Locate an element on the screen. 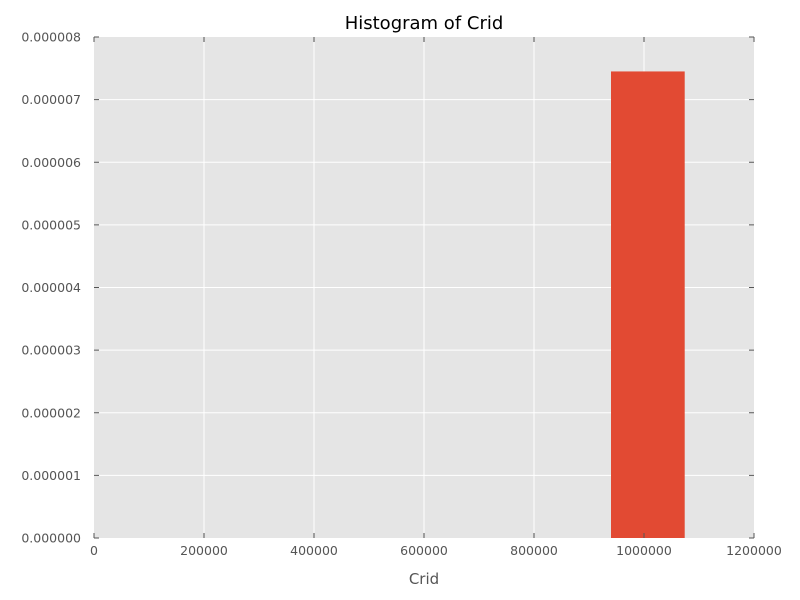 The image size is (800, 600). x-tick-labels: 0 200000 400000 600000 800000 1000000 1200000 is located at coordinates (436, 550).